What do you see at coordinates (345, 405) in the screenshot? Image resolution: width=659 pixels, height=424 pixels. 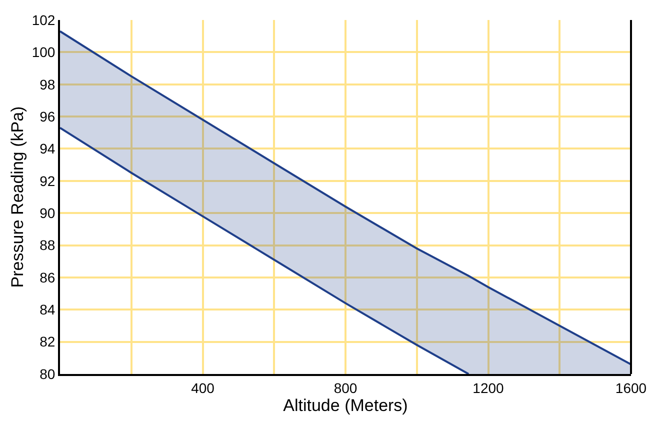 I see `x-axis-title: Altitude (Meters)` at bounding box center [345, 405].